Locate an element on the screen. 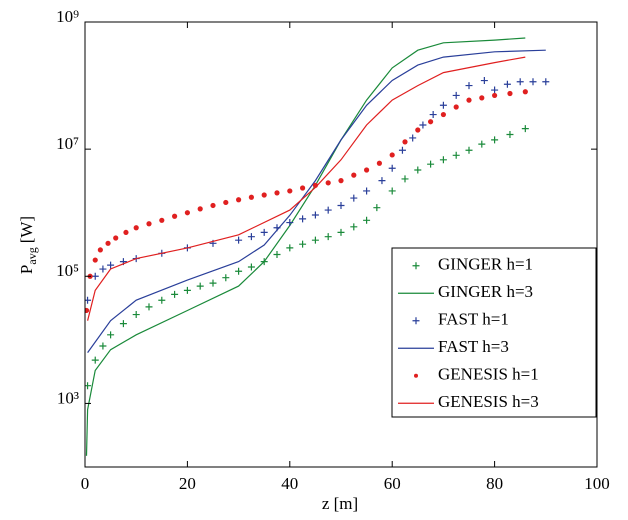 This screenshot has width=628, height=520. legend-label: GENESIS h=1 is located at coordinates (488, 374).